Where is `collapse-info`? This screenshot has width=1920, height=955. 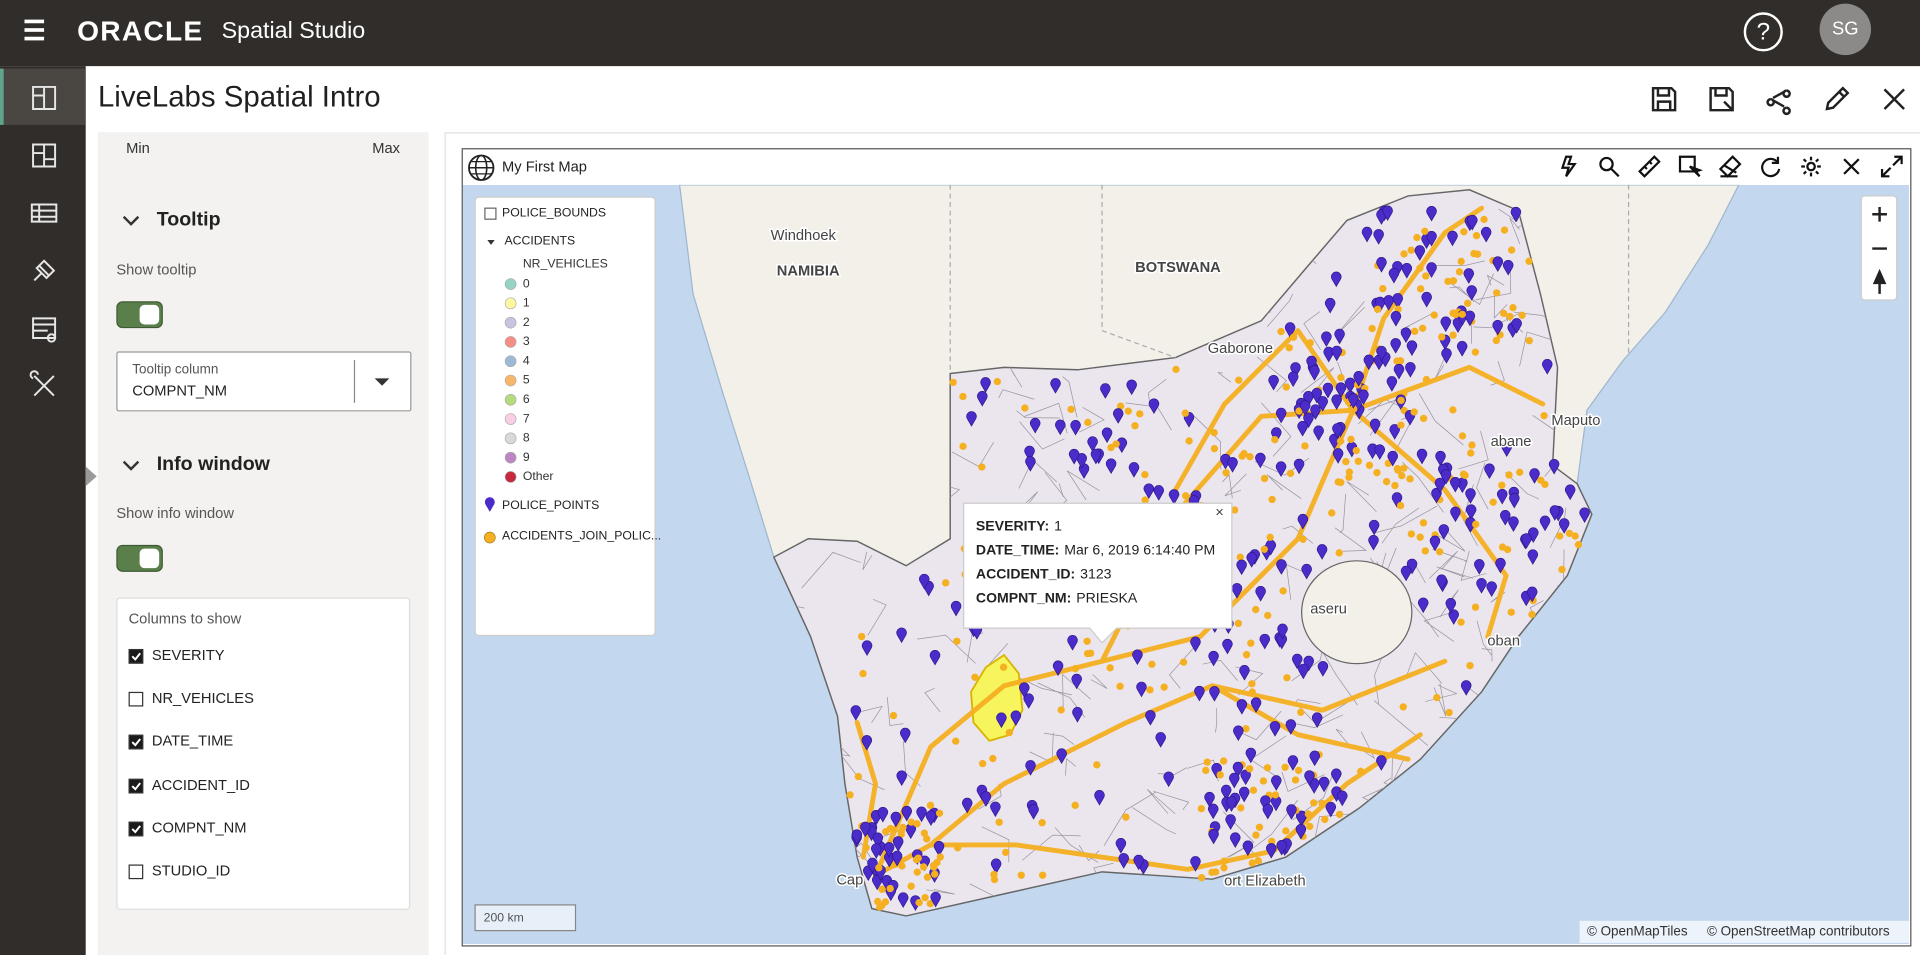
collapse-info is located at coordinates (132, 466).